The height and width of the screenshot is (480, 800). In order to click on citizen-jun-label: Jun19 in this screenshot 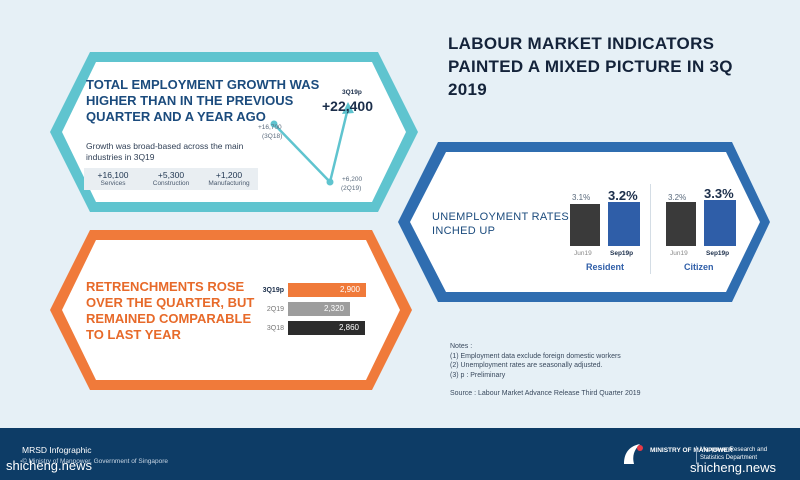, I will do `click(679, 253)`.